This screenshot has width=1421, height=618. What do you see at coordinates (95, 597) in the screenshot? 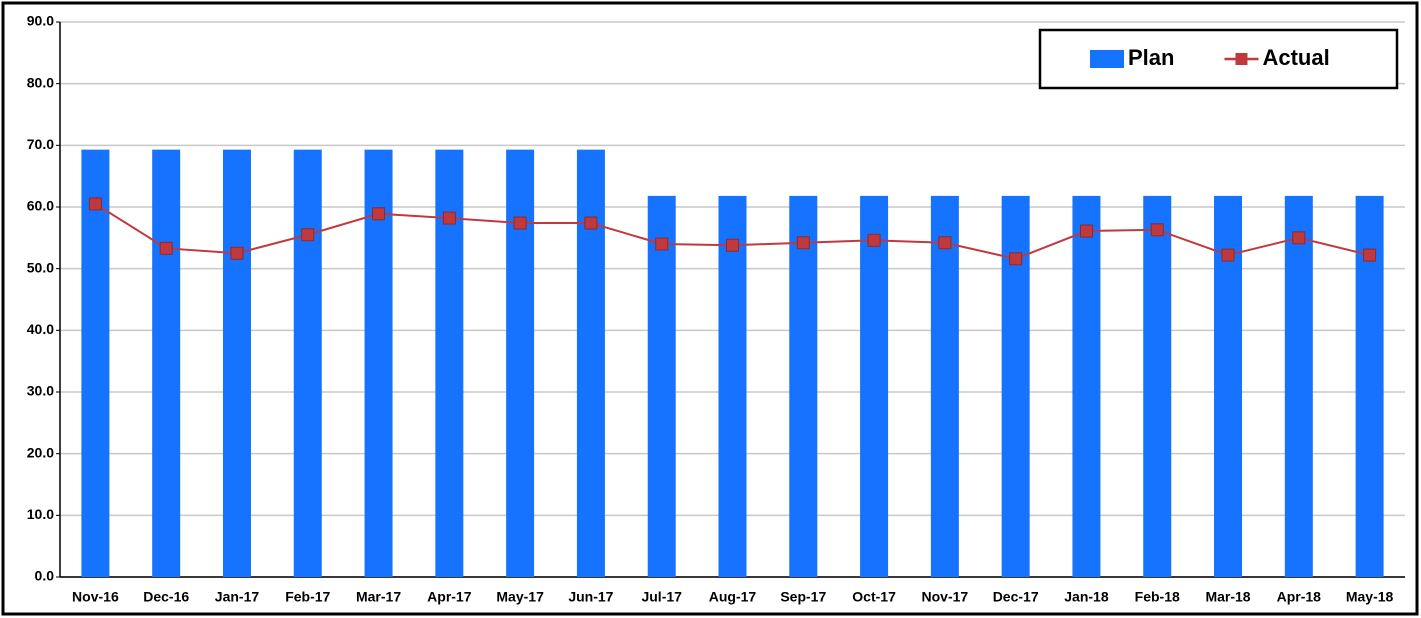
I see `x-tick-label: Nov-16` at bounding box center [95, 597].